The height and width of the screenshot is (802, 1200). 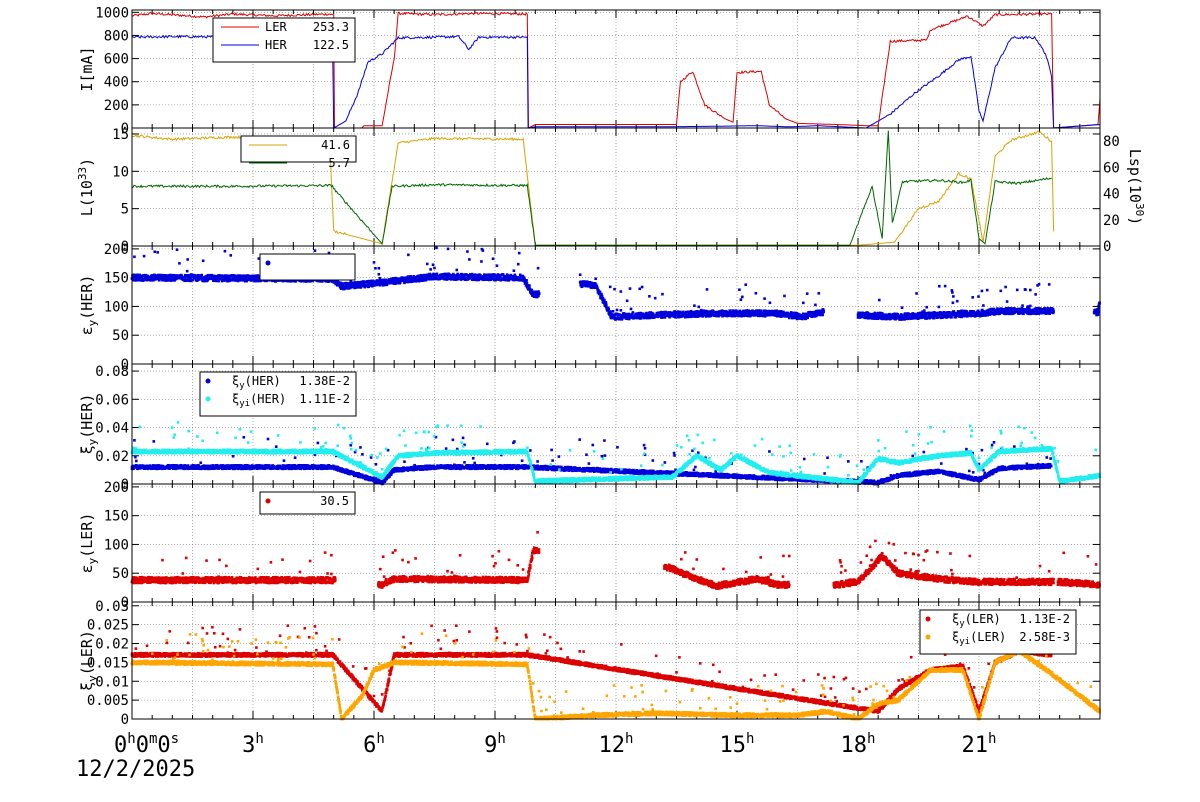 I want to click on legend-entry-value: 41.6, so click(x=335, y=145).